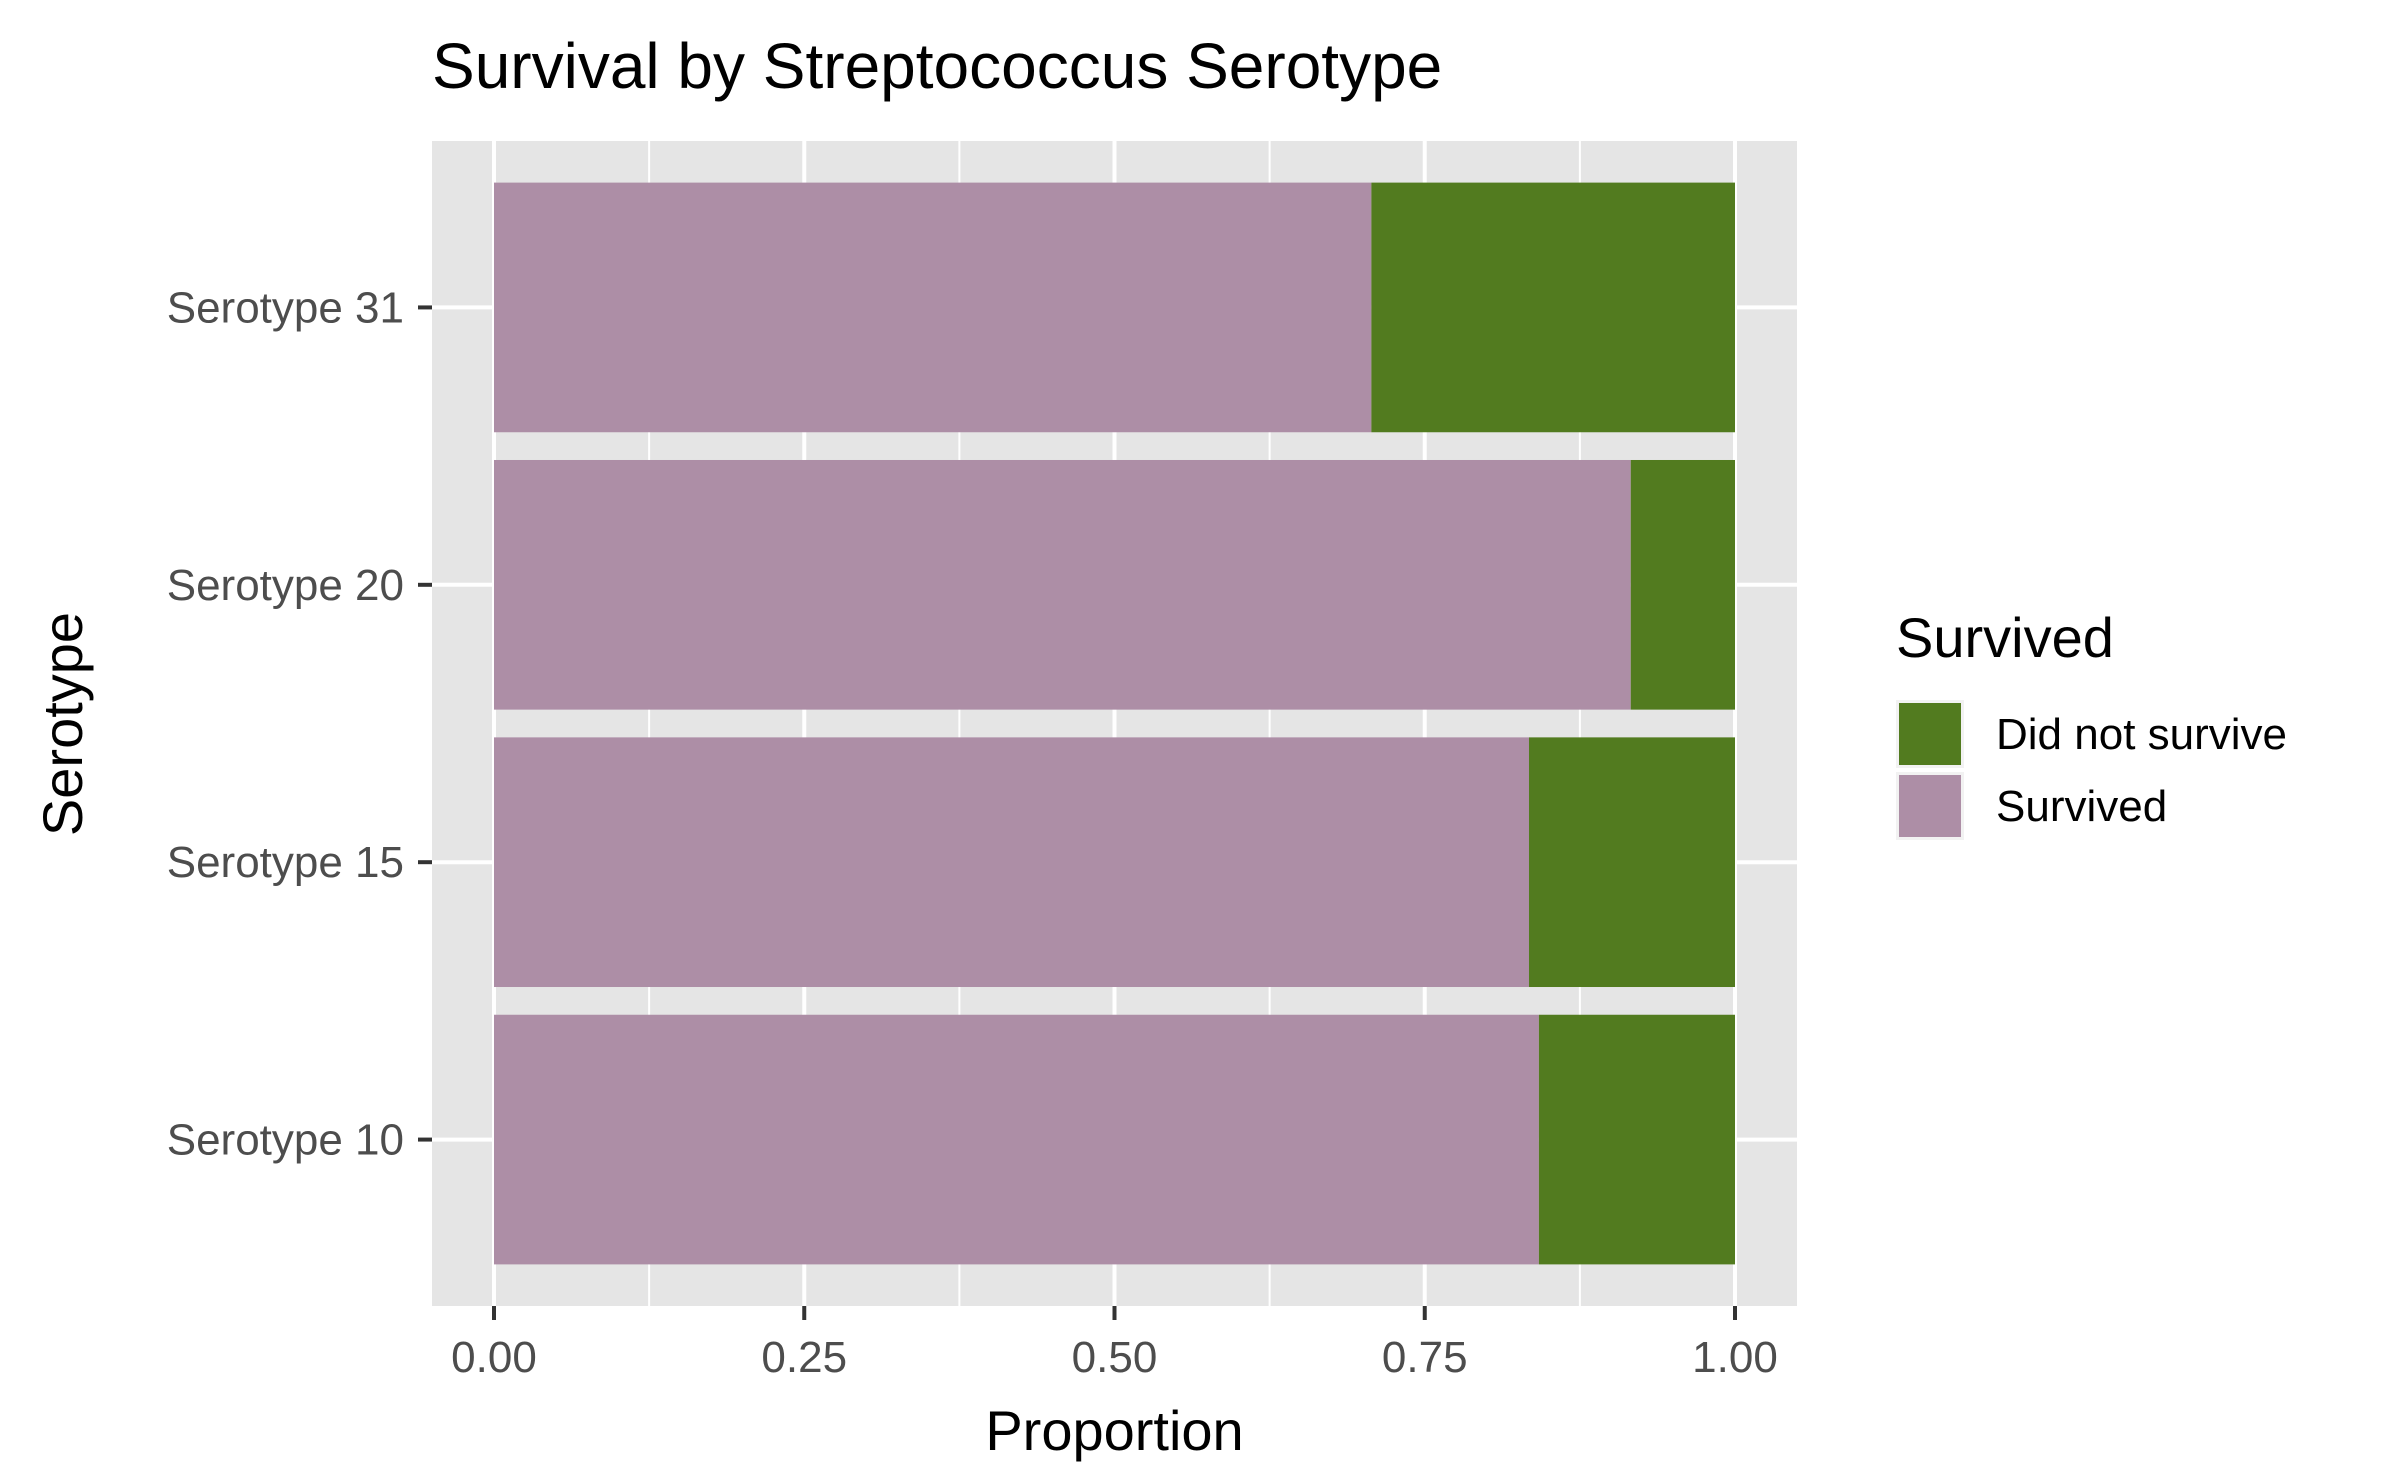 This screenshot has height=1483, width=2400. Describe the element at coordinates (2081, 806) in the screenshot. I see `legend-label: Survived` at that location.